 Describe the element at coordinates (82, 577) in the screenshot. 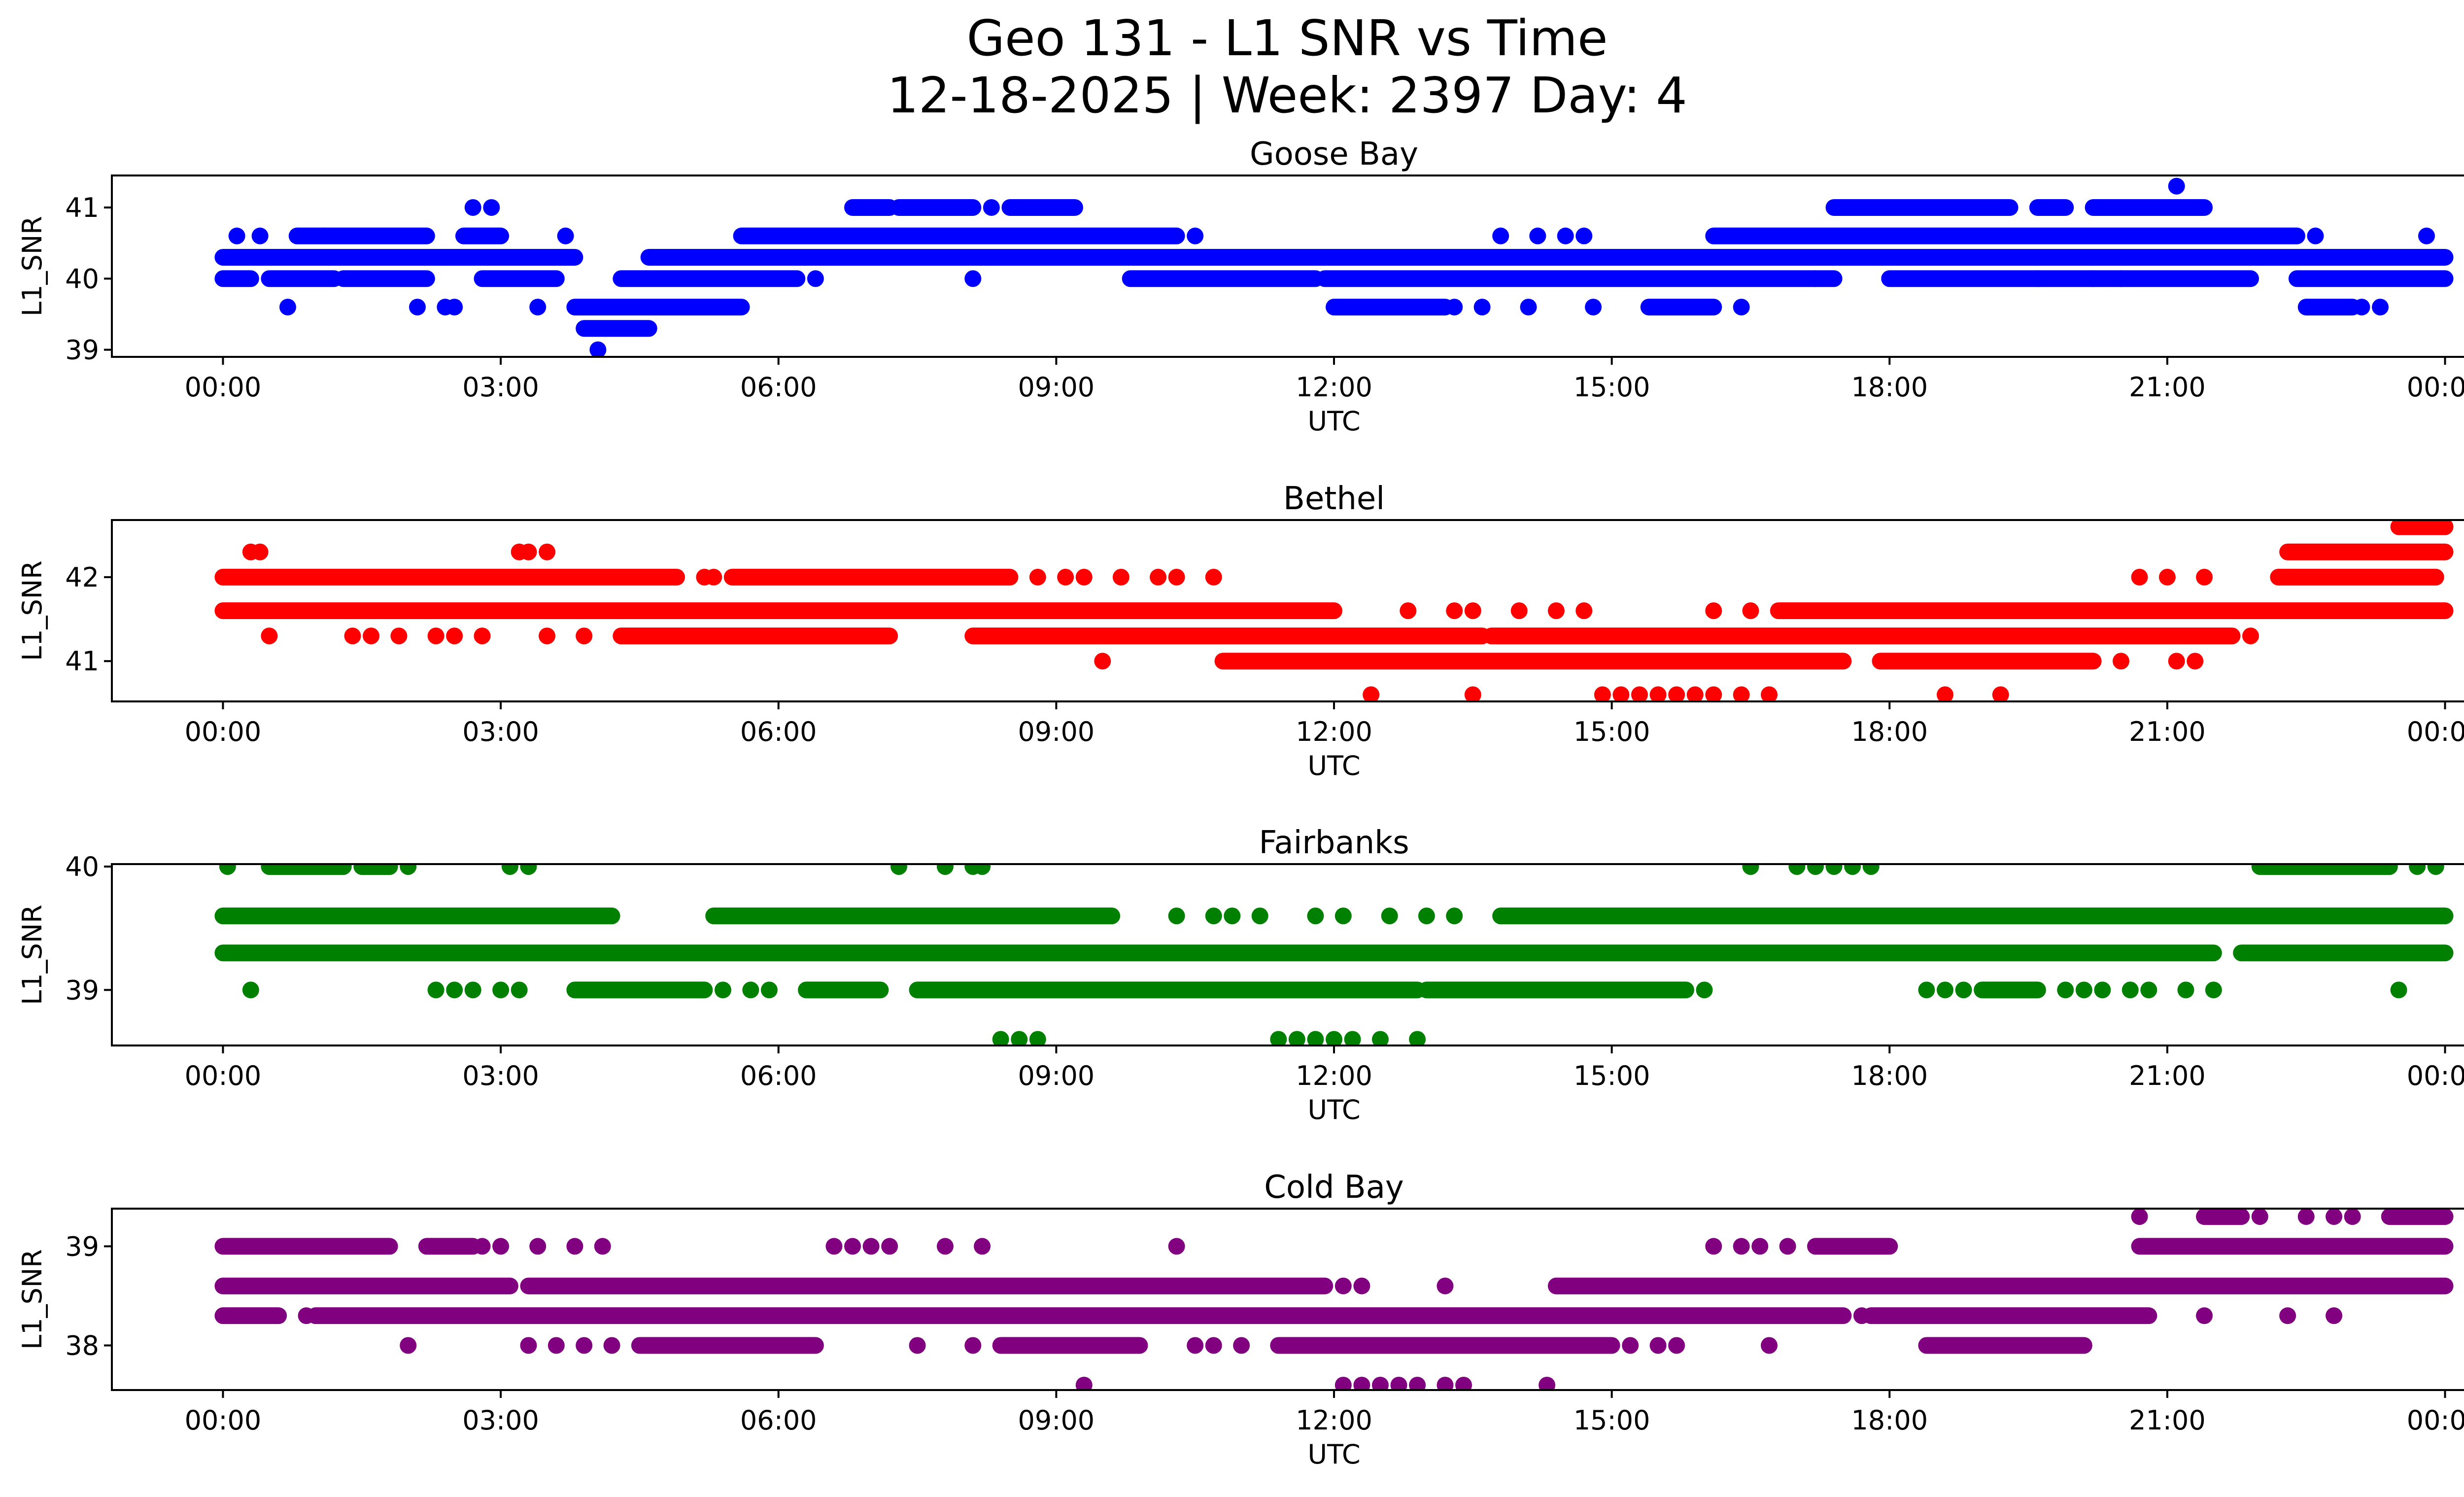

I see `y-tick-label: 42` at that location.